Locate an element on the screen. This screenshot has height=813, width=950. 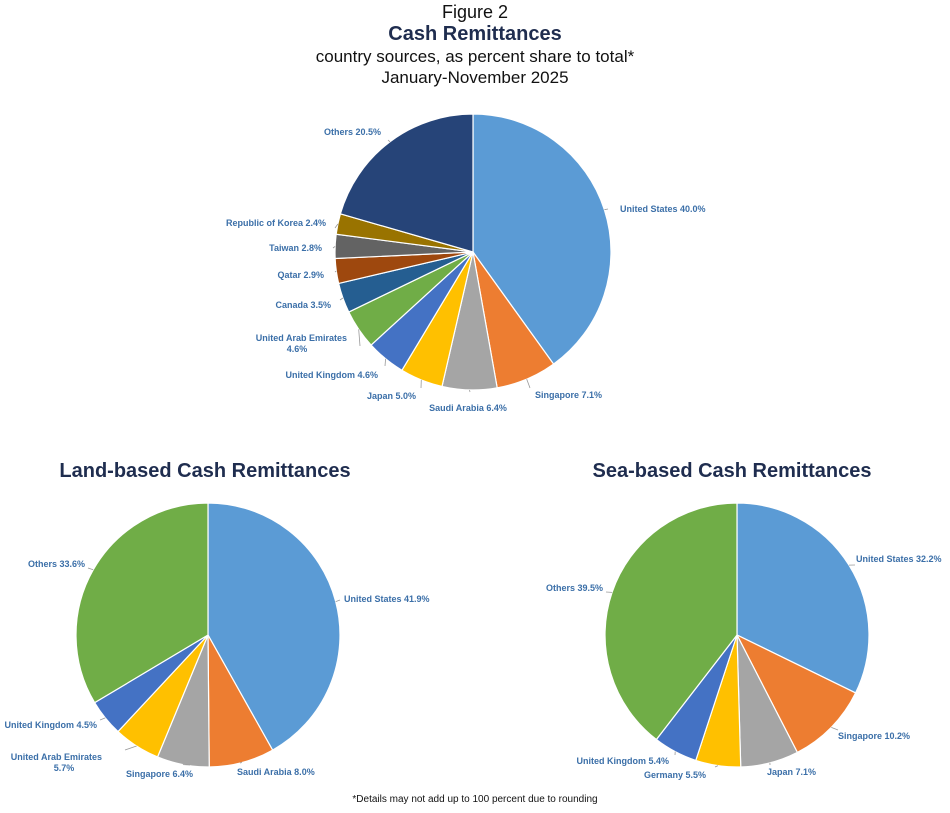
sea-slice-united-states is located at coordinates (803, 598).